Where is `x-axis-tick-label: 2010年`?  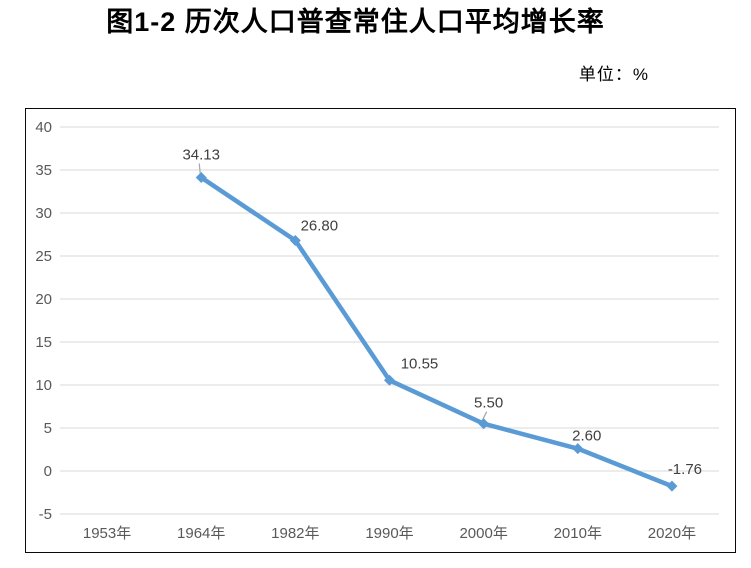 x-axis-tick-label: 2010年 is located at coordinates (578, 533).